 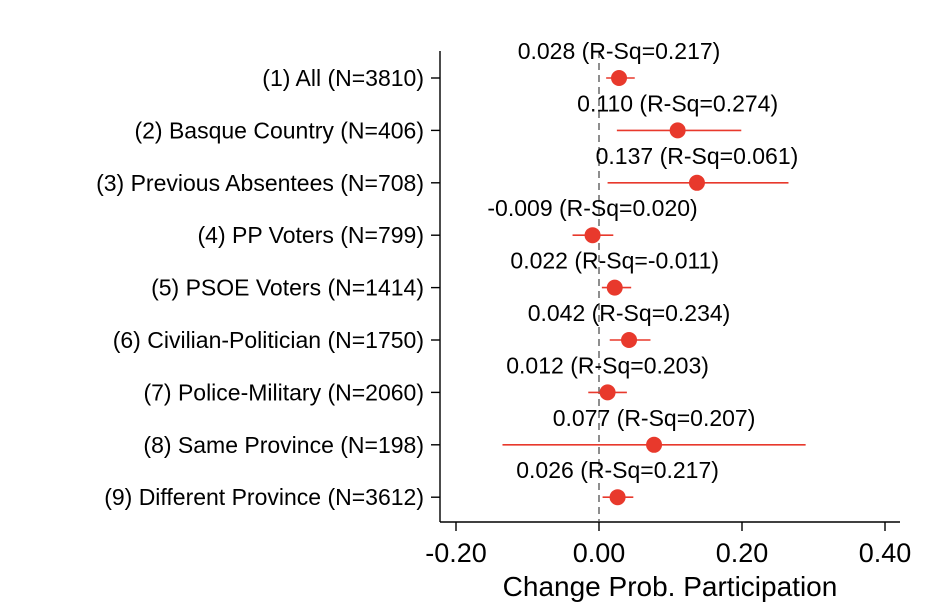 I want to click on category-label: (7) Police-Military (N=2060), so click(x=283, y=392).